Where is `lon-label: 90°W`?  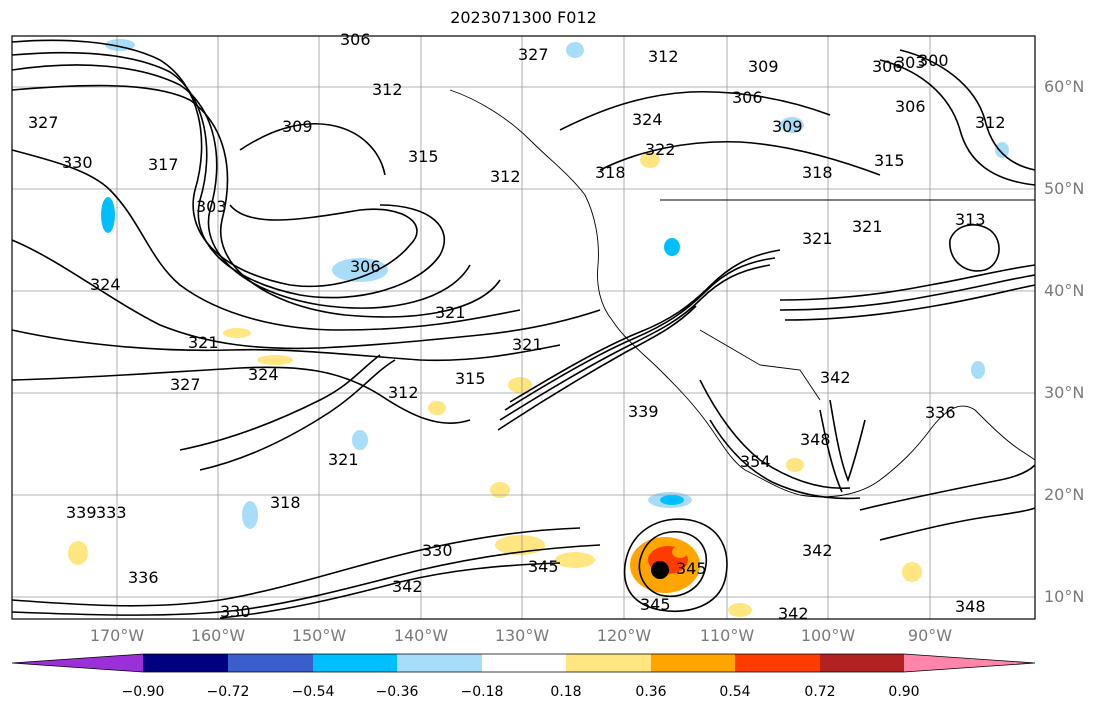
lon-label: 90°W is located at coordinates (930, 635).